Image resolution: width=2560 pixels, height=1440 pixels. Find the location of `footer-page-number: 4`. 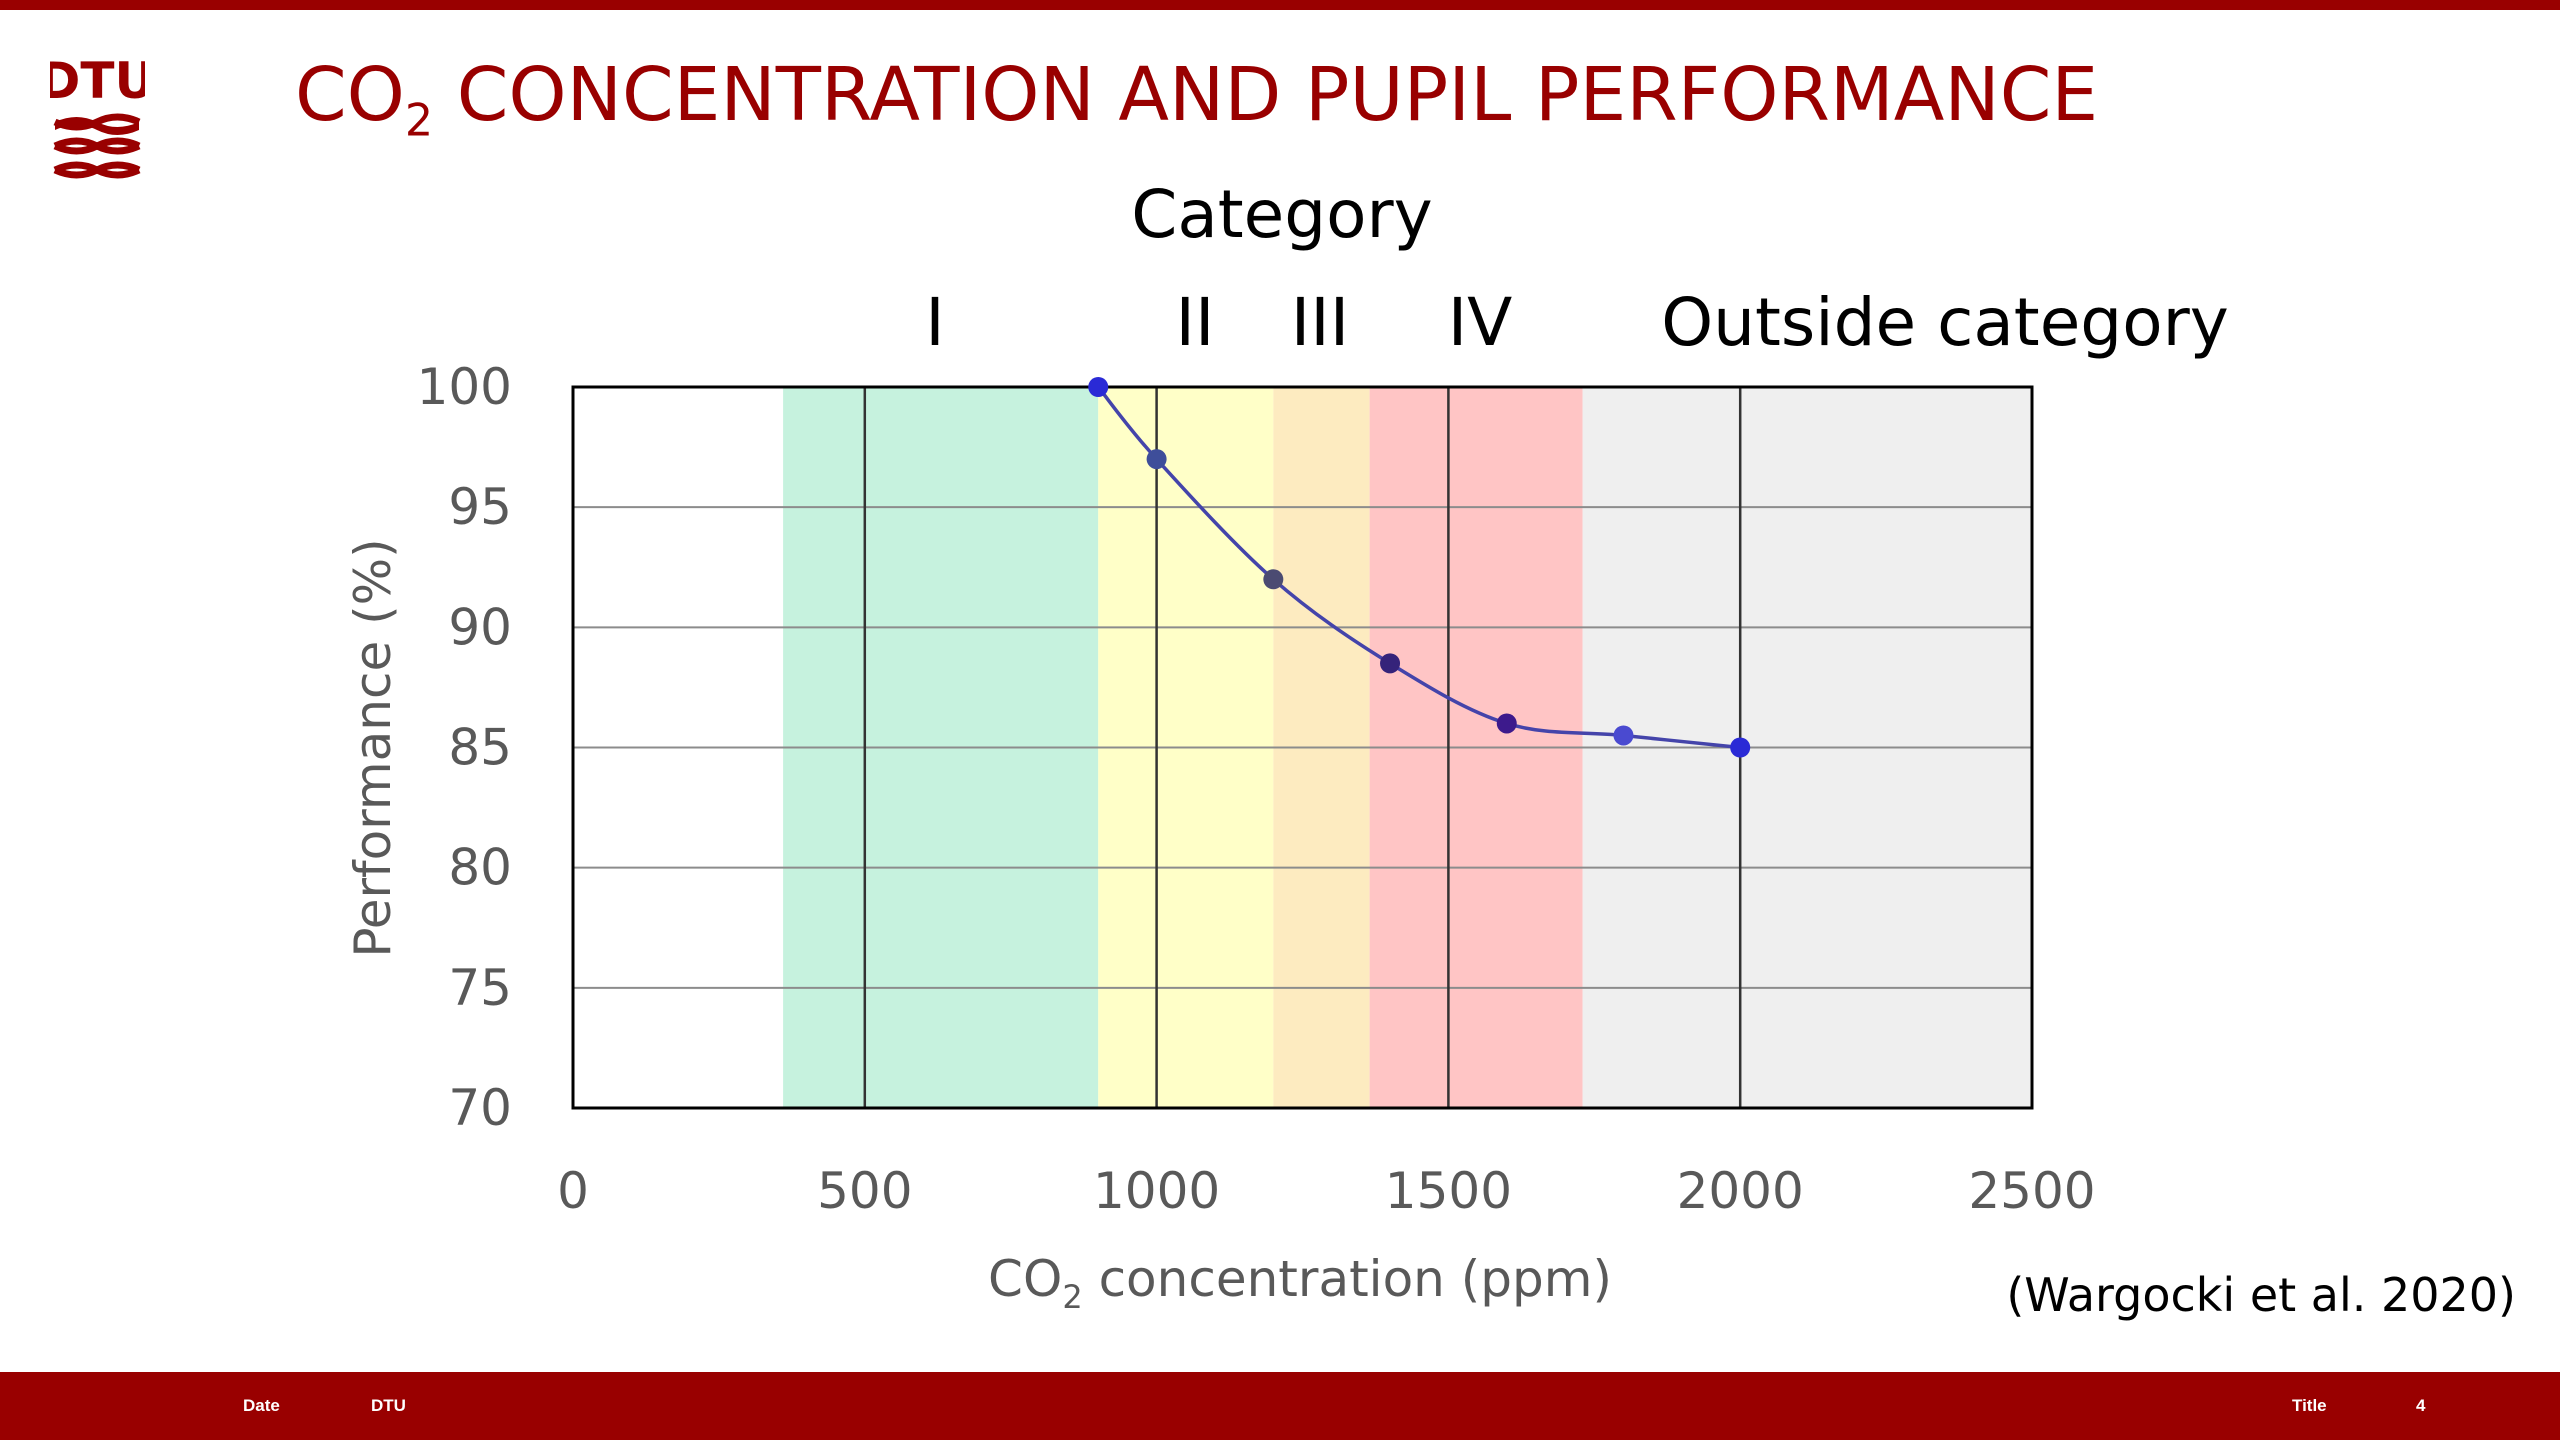

footer-page-number: 4 is located at coordinates (2421, 1405).